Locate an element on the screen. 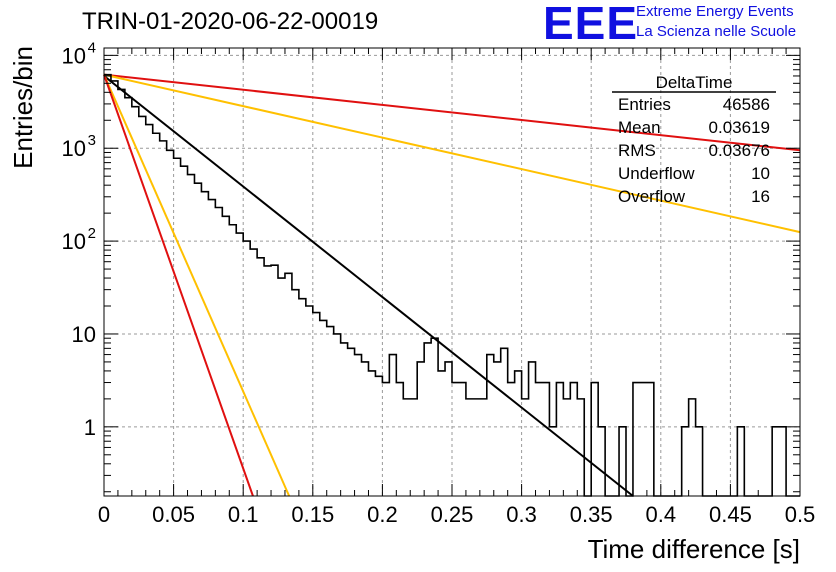  eee-tagline-1: Extreme Energy Events is located at coordinates (715, 11).